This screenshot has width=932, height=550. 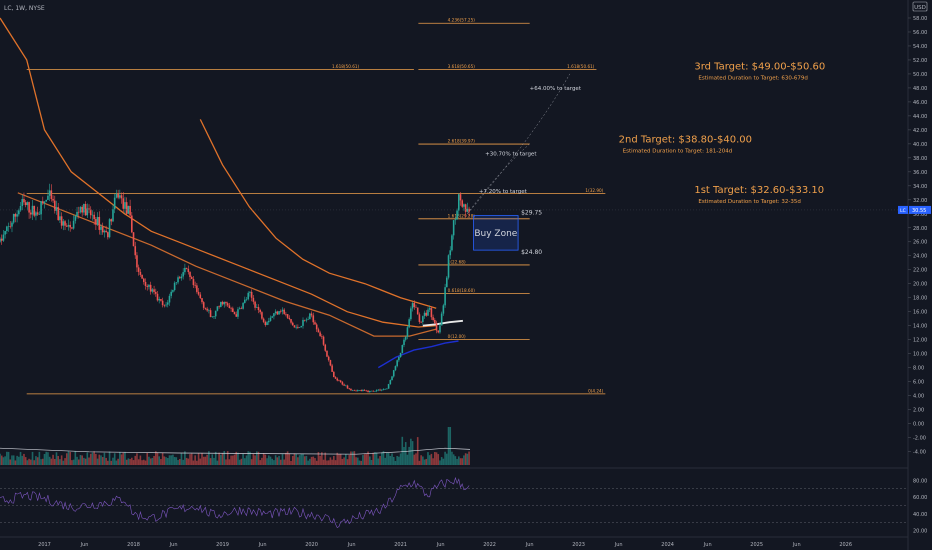 What do you see at coordinates (222, 545) in the screenshot?
I see `time-axis-label: 2019` at bounding box center [222, 545].